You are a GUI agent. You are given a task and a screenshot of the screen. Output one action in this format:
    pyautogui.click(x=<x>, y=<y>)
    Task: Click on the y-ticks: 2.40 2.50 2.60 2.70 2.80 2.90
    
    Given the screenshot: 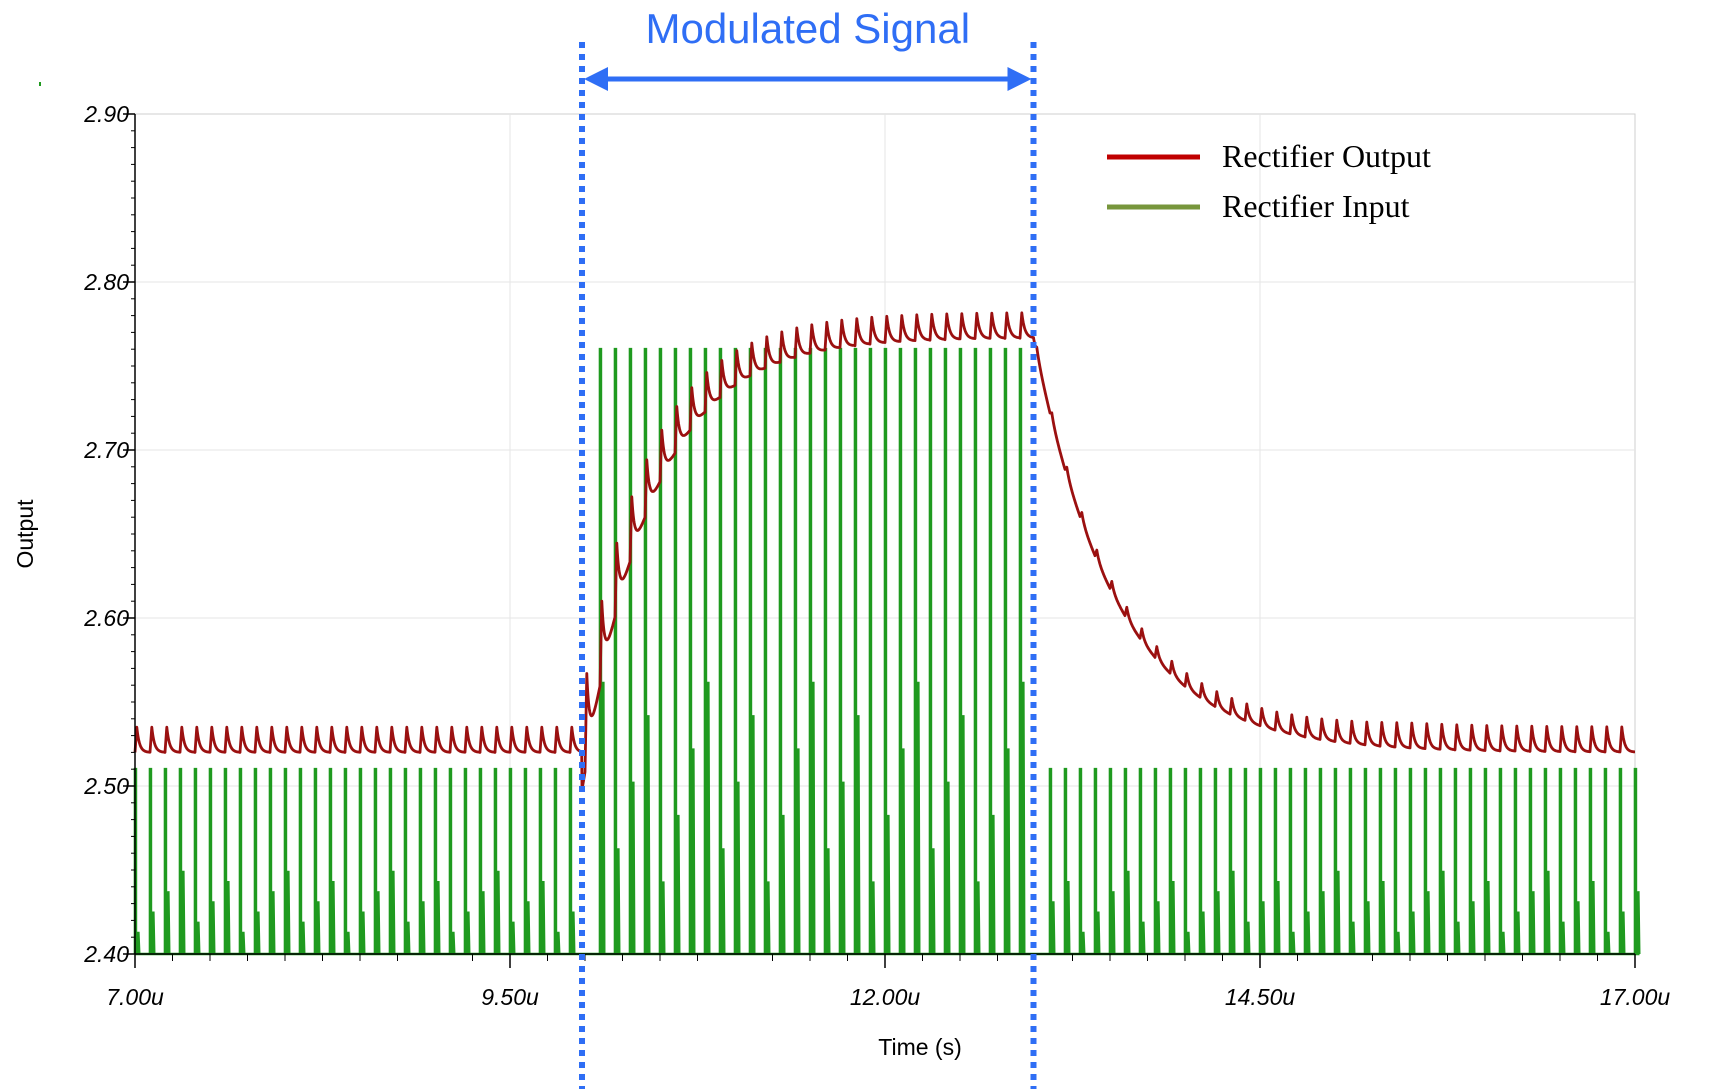 What is the action you would take?
    pyautogui.click(x=109, y=534)
    